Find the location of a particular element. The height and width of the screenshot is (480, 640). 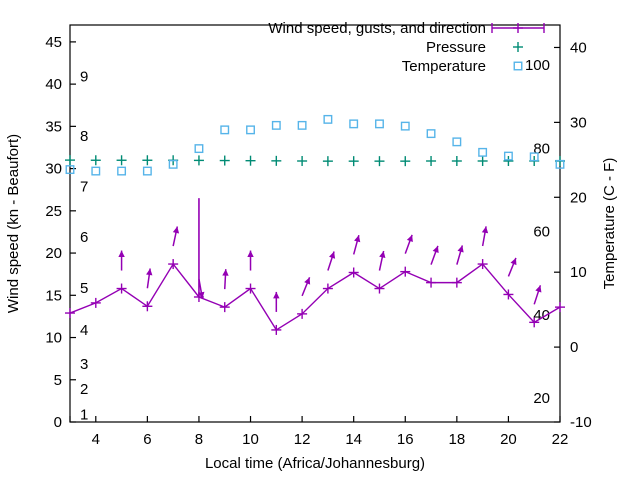

y2-axis-tick-label: 0 is located at coordinates (574, 347).